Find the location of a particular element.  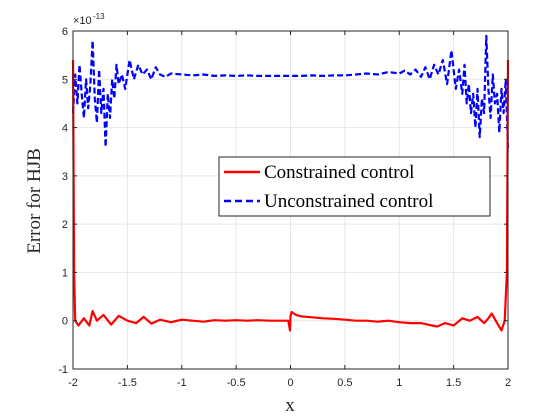

y-multiplier-base: ×10 is located at coordinates (82, 21).